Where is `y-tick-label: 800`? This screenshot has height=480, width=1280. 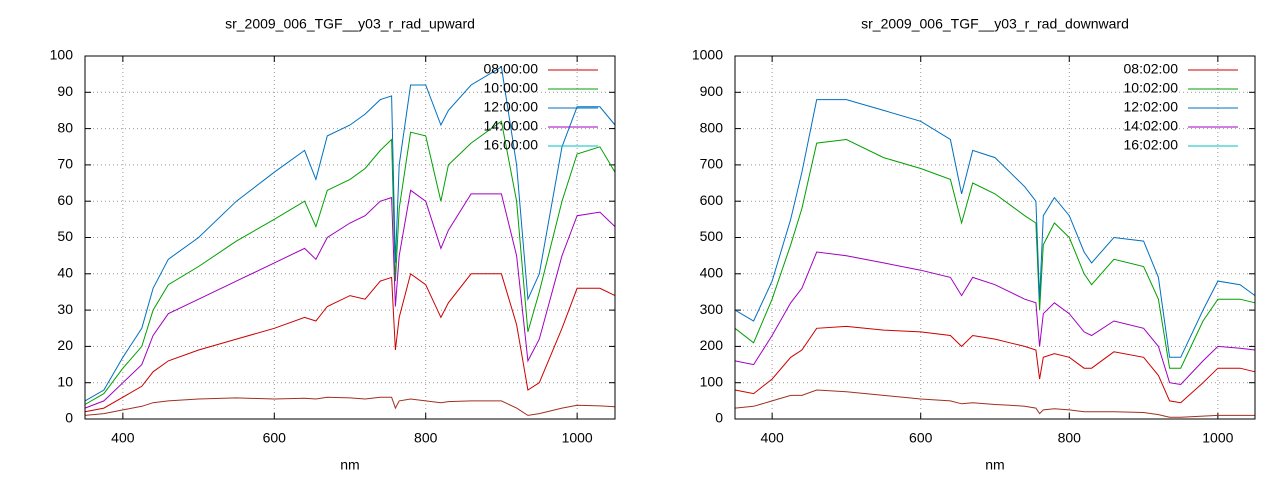
y-tick-label: 800 is located at coordinates (712, 127).